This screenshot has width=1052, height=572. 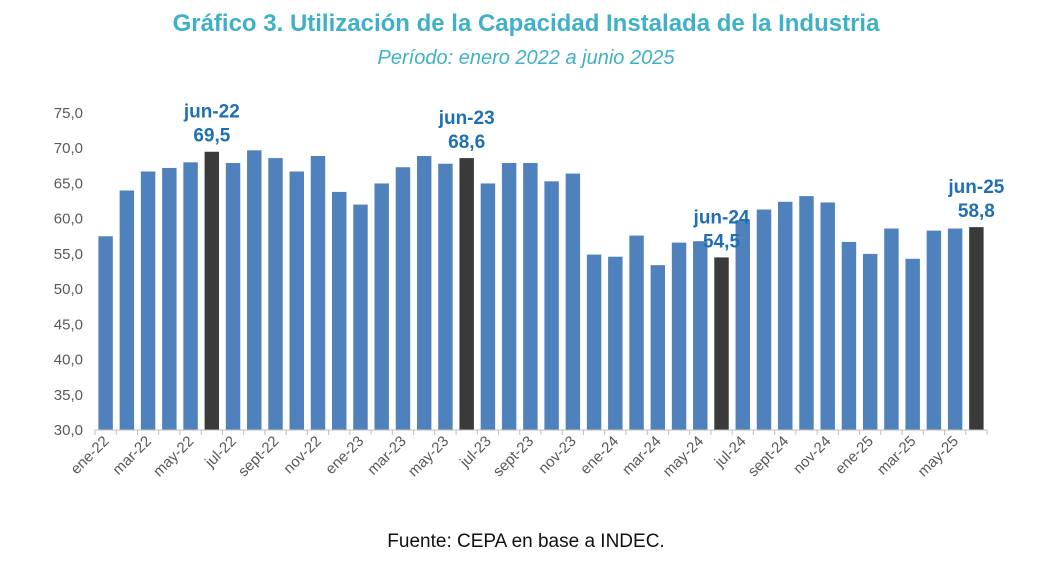 I want to click on x-tick-label: sept-23, so click(x=513, y=456).